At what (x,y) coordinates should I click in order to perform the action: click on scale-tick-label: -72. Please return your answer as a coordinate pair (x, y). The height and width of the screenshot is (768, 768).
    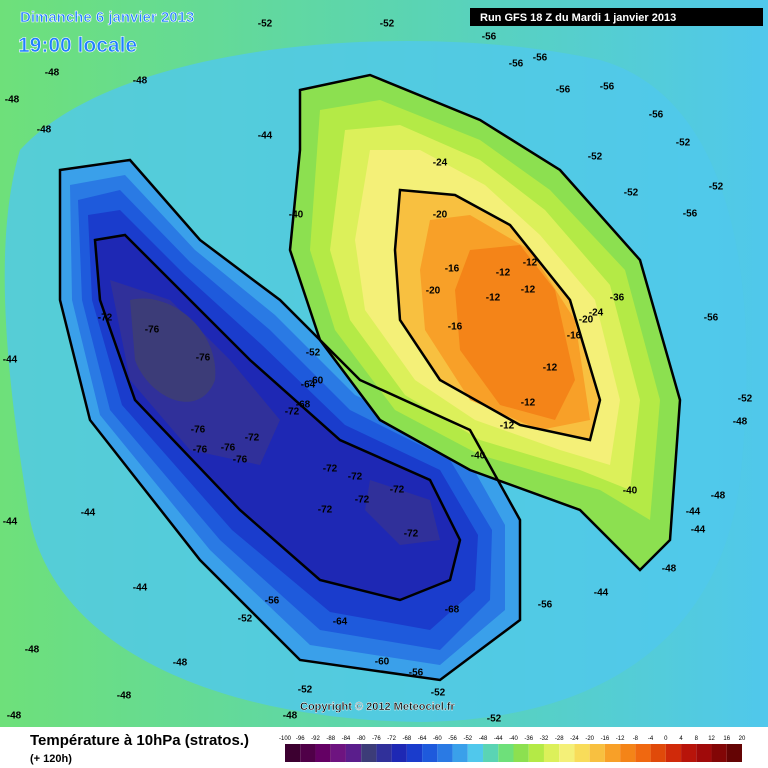
    Looking at the image, I should click on (391, 739).